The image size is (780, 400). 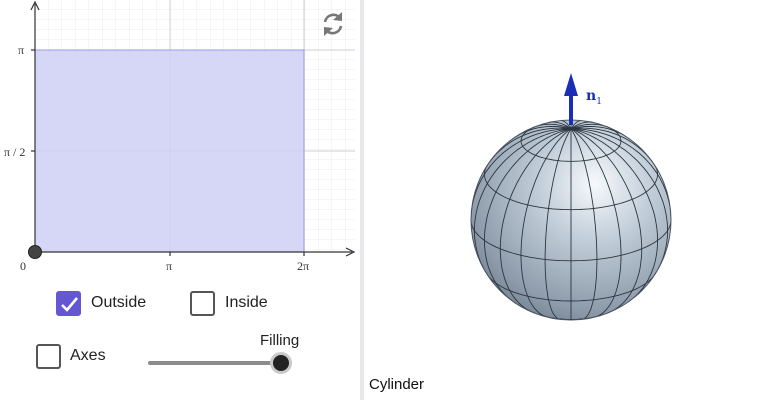 What do you see at coordinates (21, 50) in the screenshot?
I see `y-tick-label-pi: π` at bounding box center [21, 50].